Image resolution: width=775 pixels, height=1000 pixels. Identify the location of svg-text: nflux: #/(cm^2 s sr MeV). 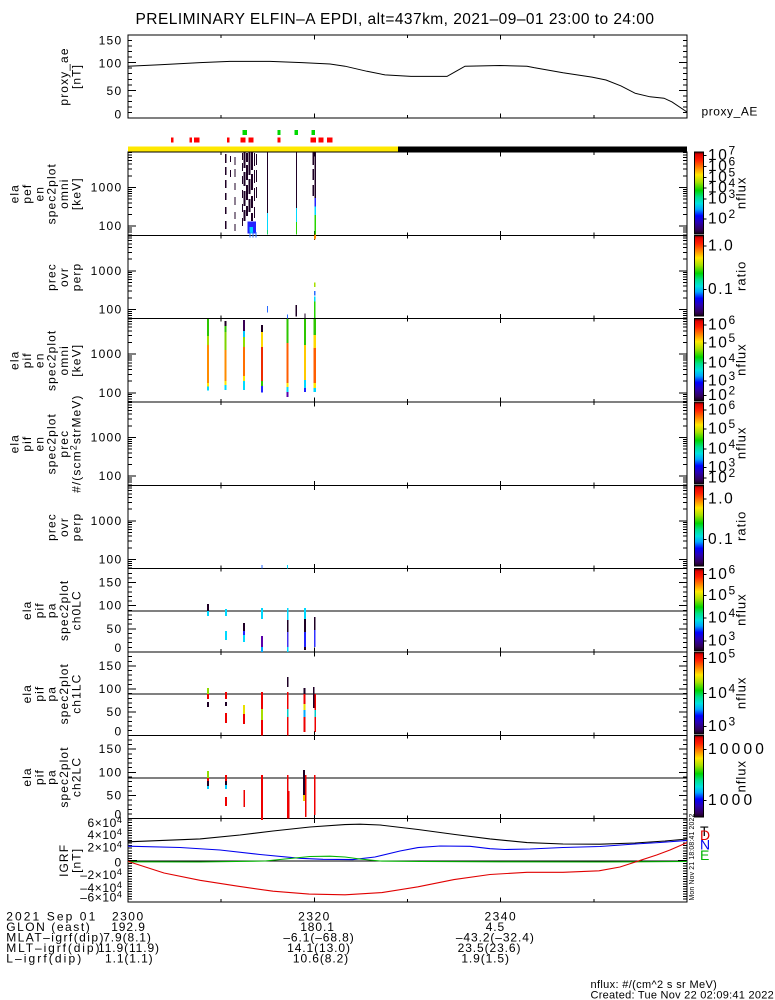
(654, 985).